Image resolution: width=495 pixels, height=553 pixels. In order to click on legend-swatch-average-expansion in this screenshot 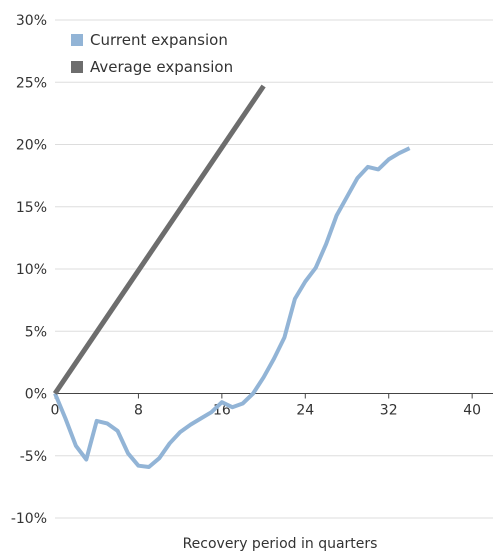, I will do `click(77, 67)`.